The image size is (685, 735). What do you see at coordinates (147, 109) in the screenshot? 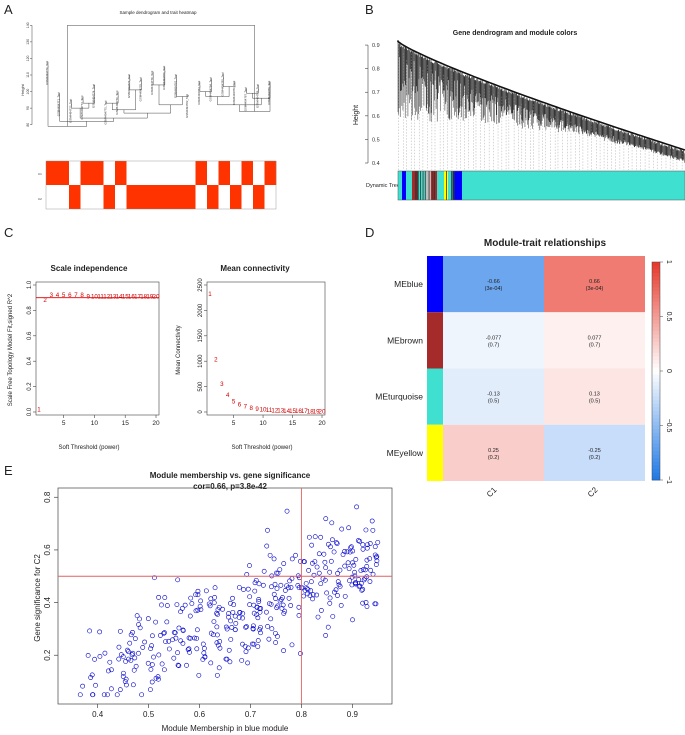
I see `panel-a-dendro-link` at bounding box center [147, 109].